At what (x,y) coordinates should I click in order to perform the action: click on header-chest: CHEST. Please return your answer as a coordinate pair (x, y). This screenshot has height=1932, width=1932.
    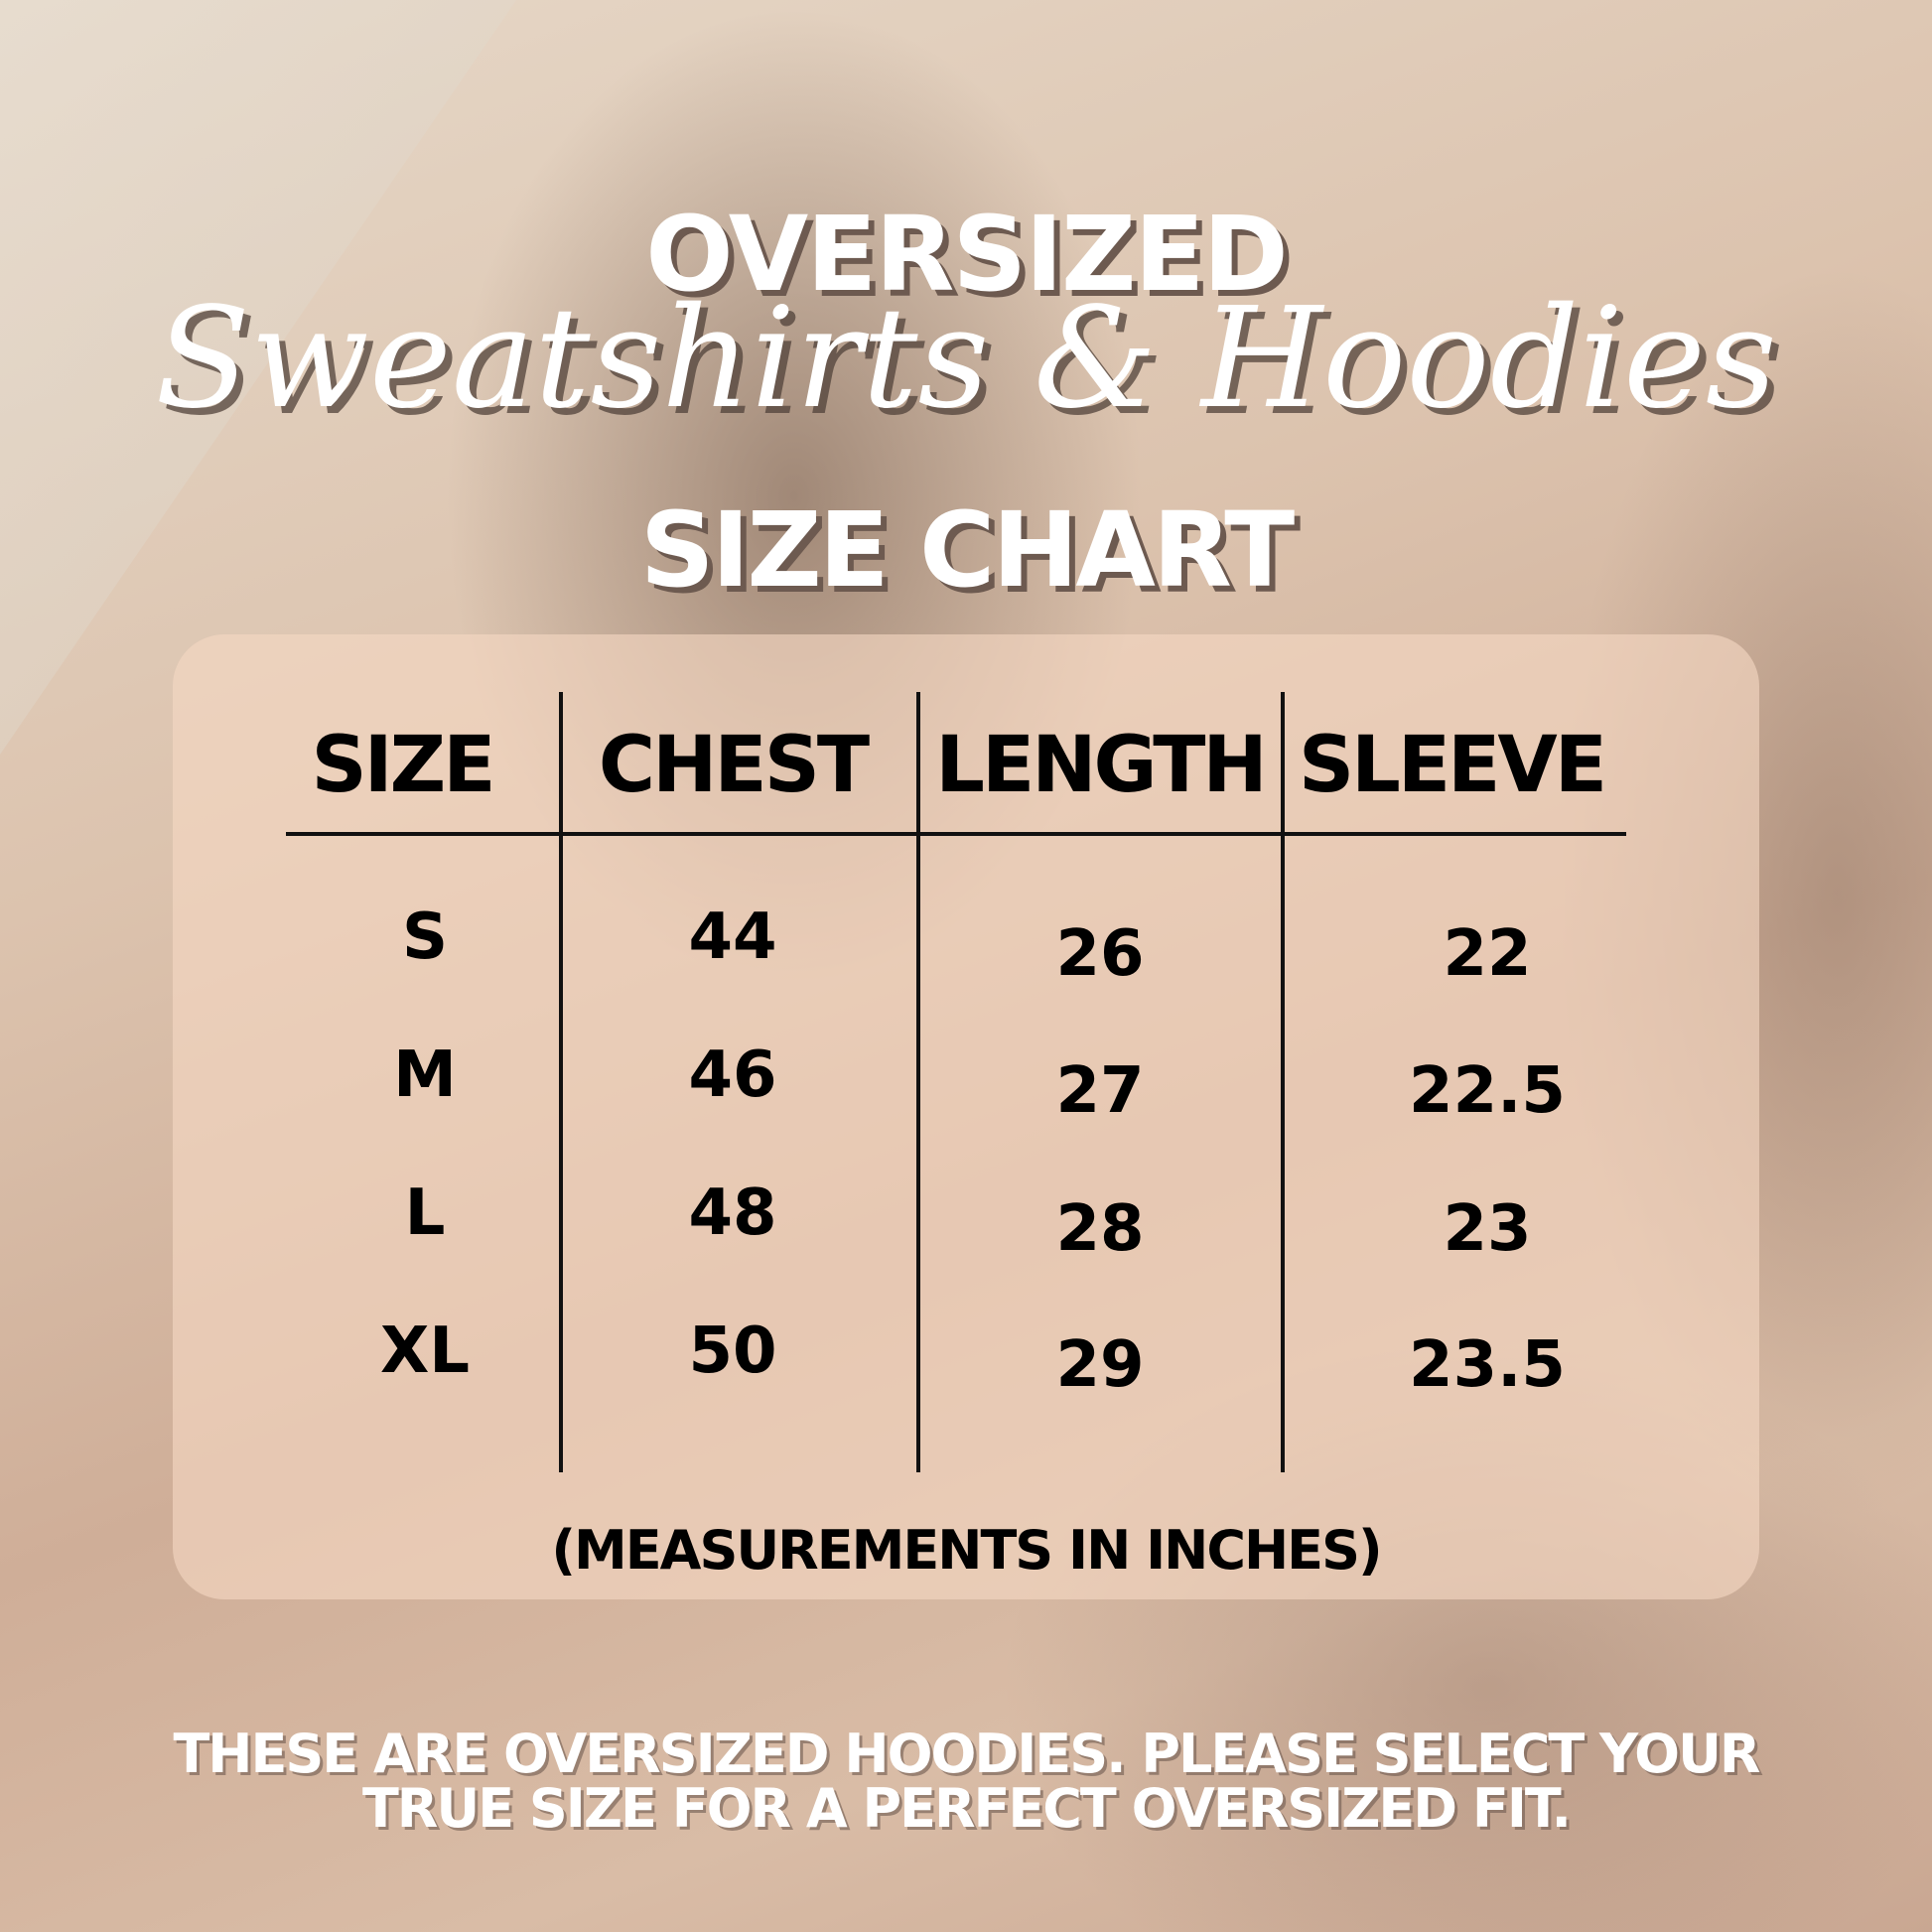
    Looking at the image, I should click on (734, 765).